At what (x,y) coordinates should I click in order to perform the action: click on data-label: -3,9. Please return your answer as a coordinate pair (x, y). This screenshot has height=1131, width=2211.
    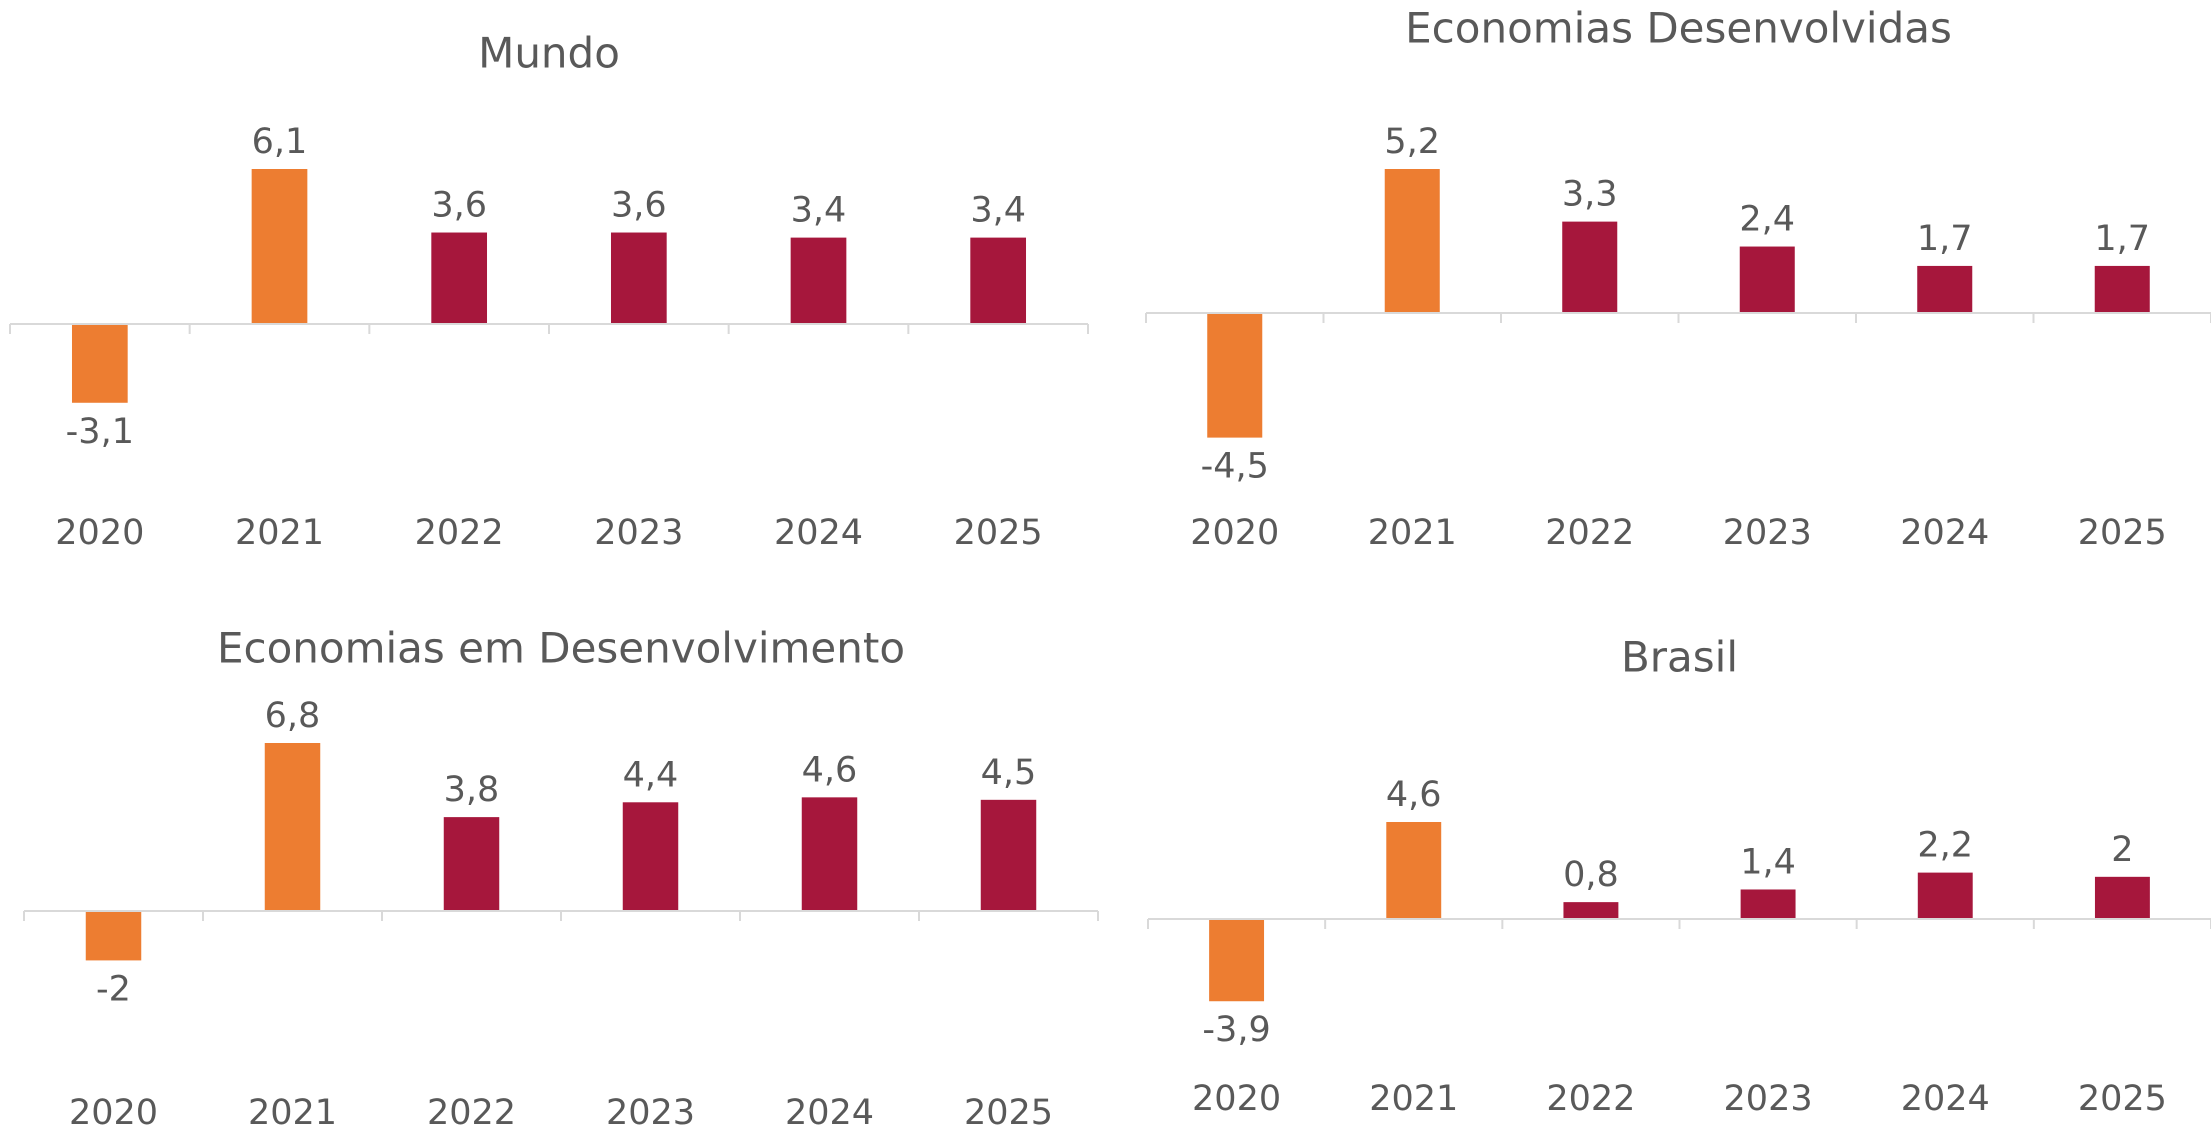
    Looking at the image, I should click on (1236, 1030).